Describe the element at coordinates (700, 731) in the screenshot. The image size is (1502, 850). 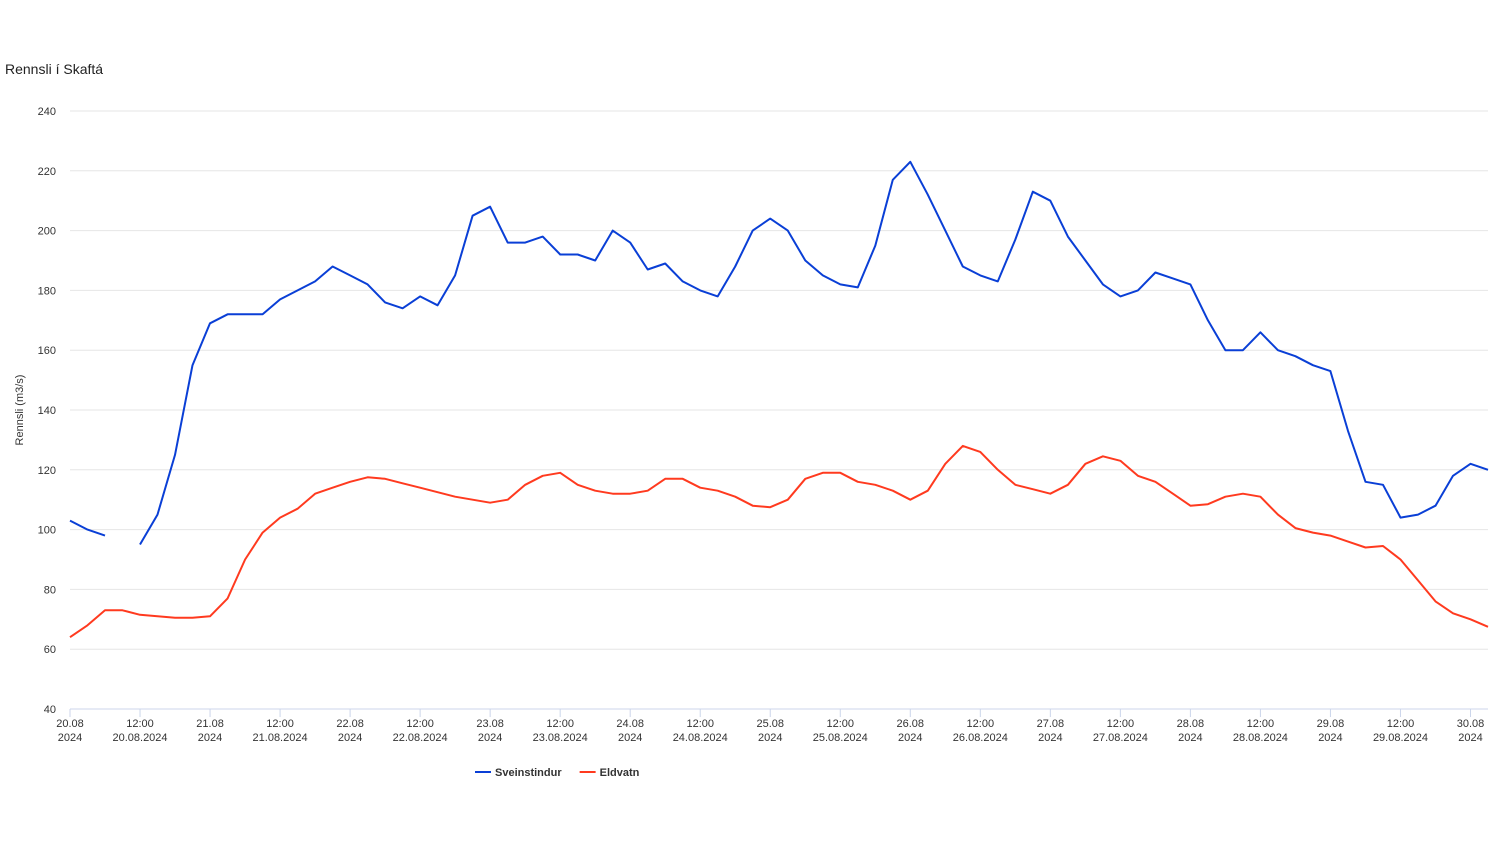
I see `x-tick-label: 12:00 24.08.2024` at that location.